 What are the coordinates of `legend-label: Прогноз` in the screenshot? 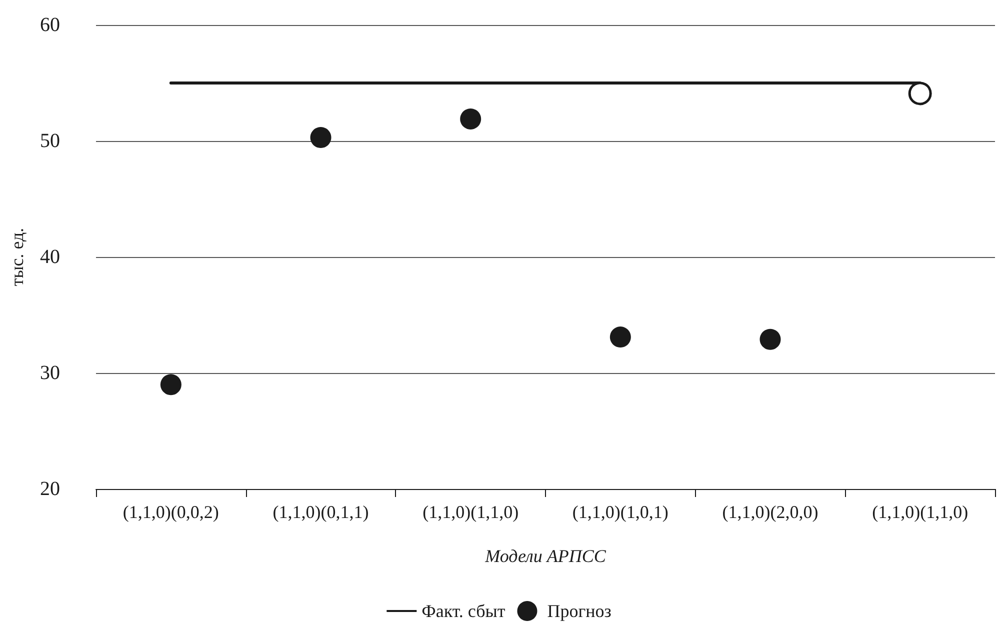 It's located at (579, 611).